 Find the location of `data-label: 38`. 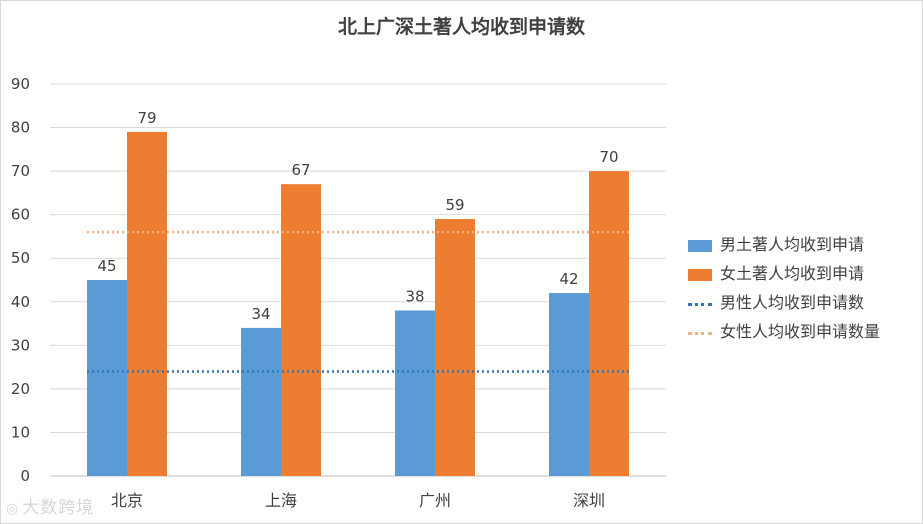

data-label: 38 is located at coordinates (414, 296).